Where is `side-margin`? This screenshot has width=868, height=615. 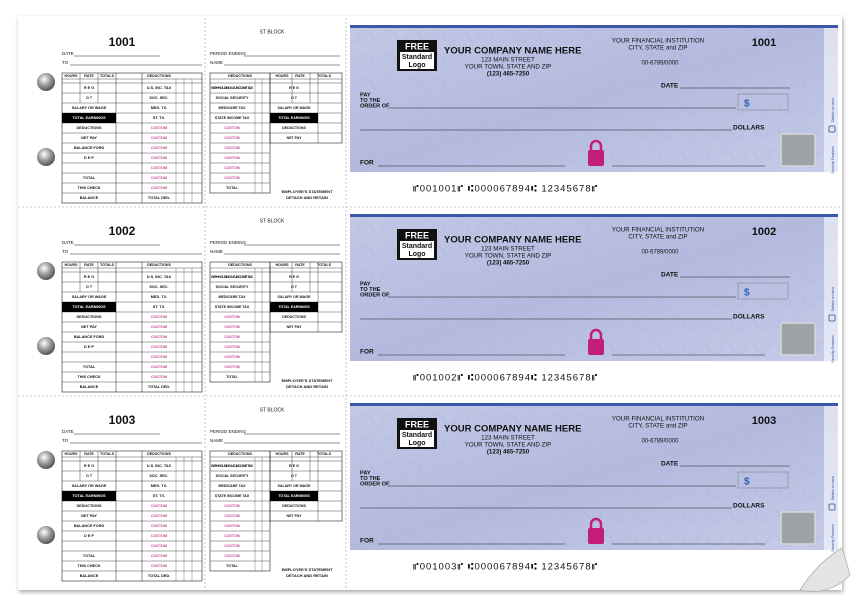
side-margin is located at coordinates (831, 100).